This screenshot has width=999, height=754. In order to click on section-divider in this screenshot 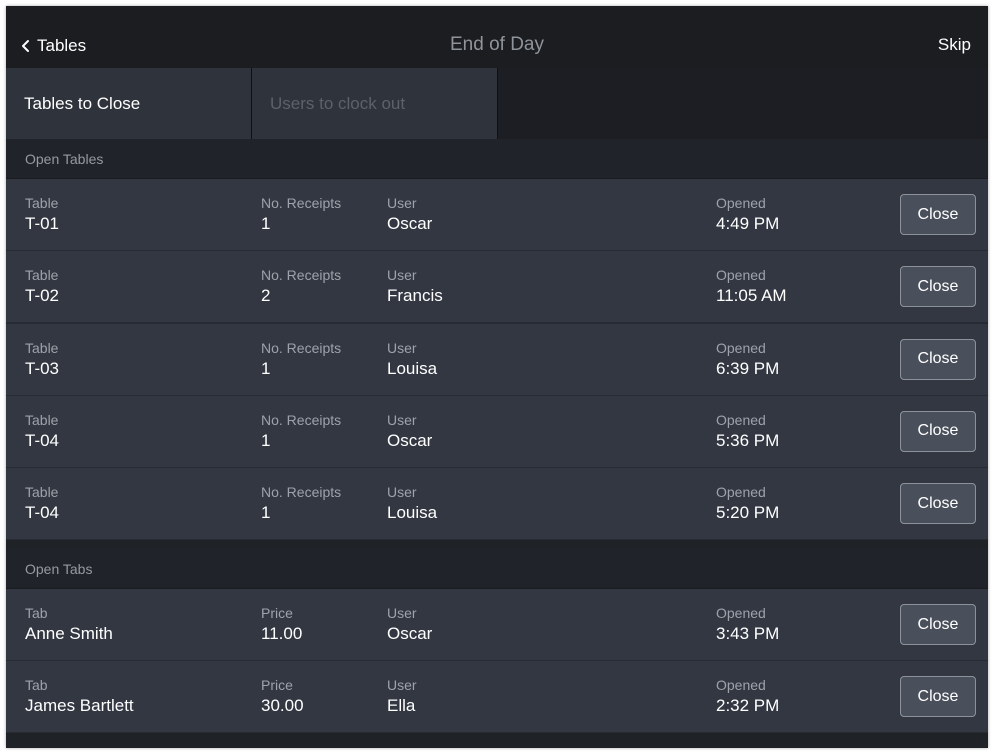, I will do `click(497, 544)`.